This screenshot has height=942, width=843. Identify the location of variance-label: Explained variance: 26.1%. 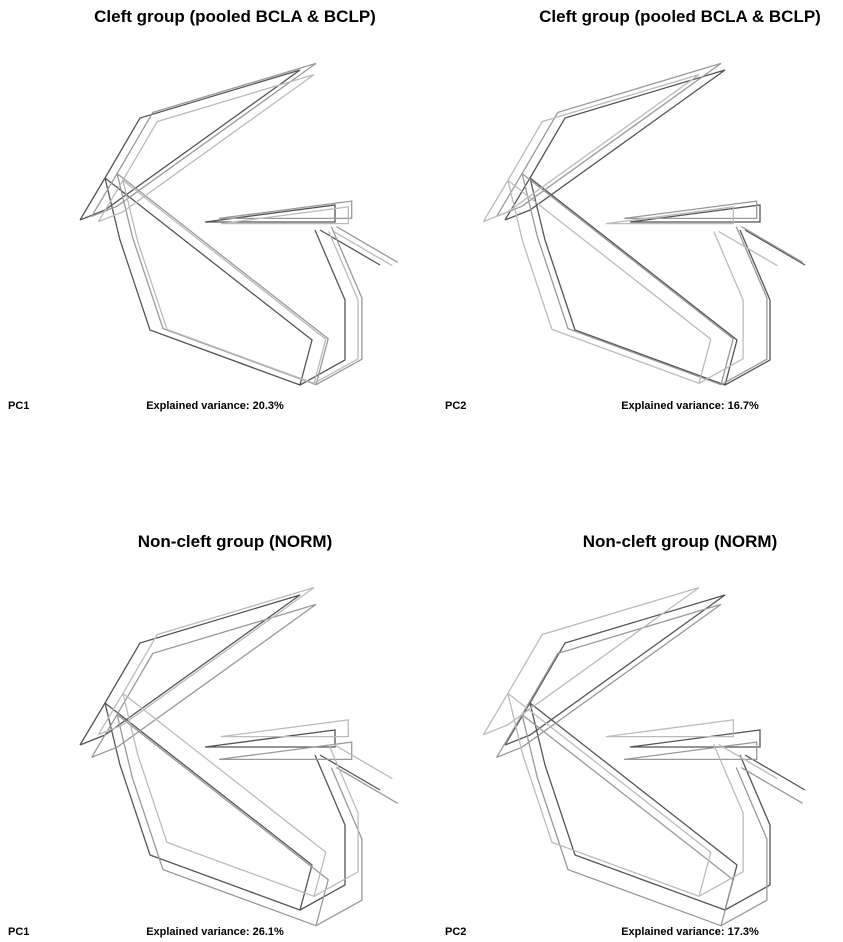
(215, 932).